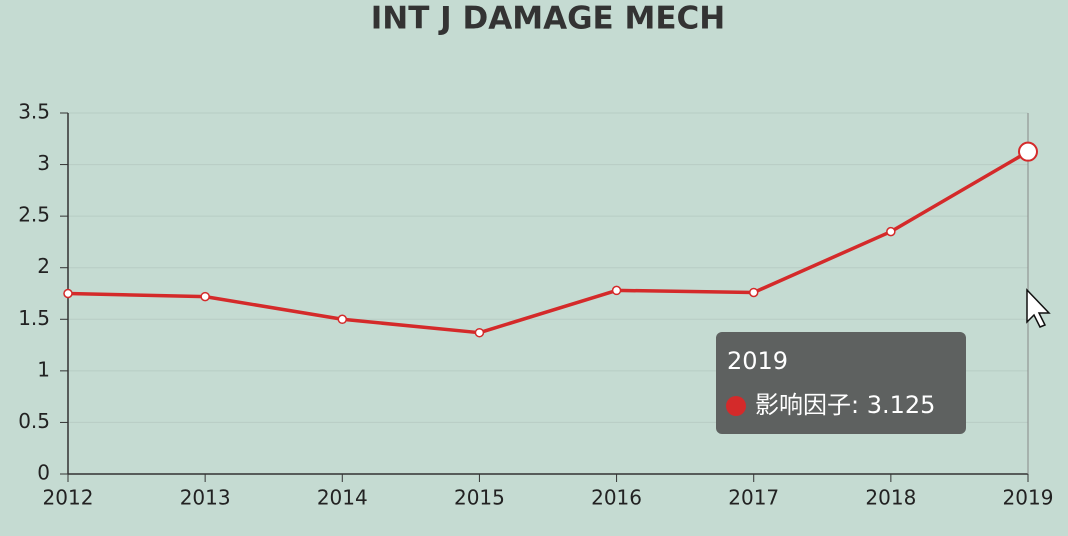 The height and width of the screenshot is (536, 1068). What do you see at coordinates (43, 473) in the screenshot?
I see `y-tick-label: 0` at bounding box center [43, 473].